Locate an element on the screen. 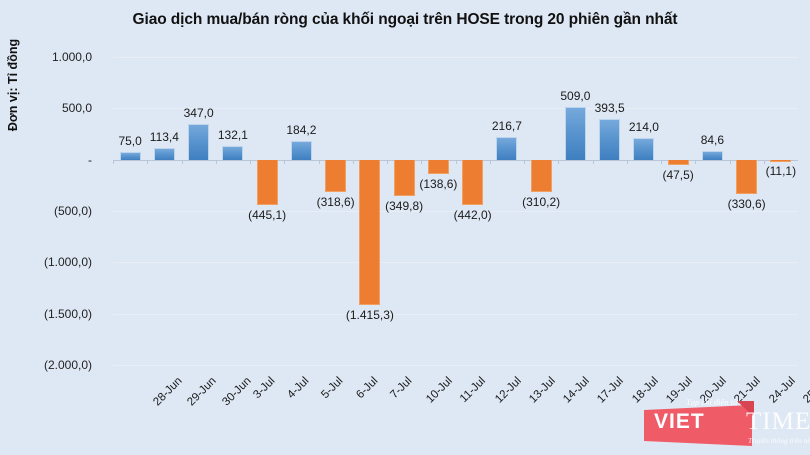  x-axis-label-7-Jul: 7-Jul is located at coordinates (401, 388).